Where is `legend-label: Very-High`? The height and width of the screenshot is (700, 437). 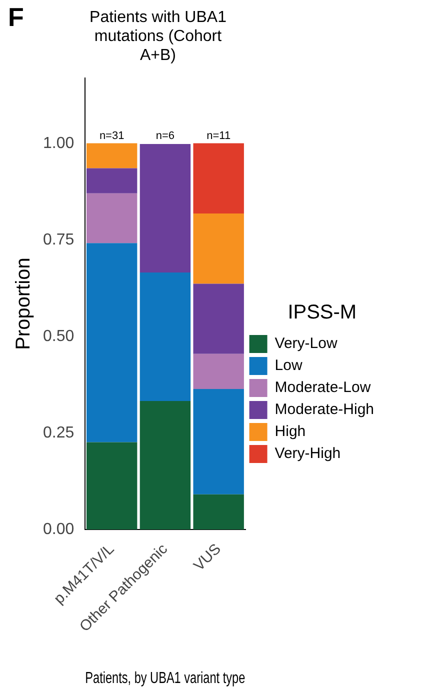 legend-label: Very-High is located at coordinates (315, 453).